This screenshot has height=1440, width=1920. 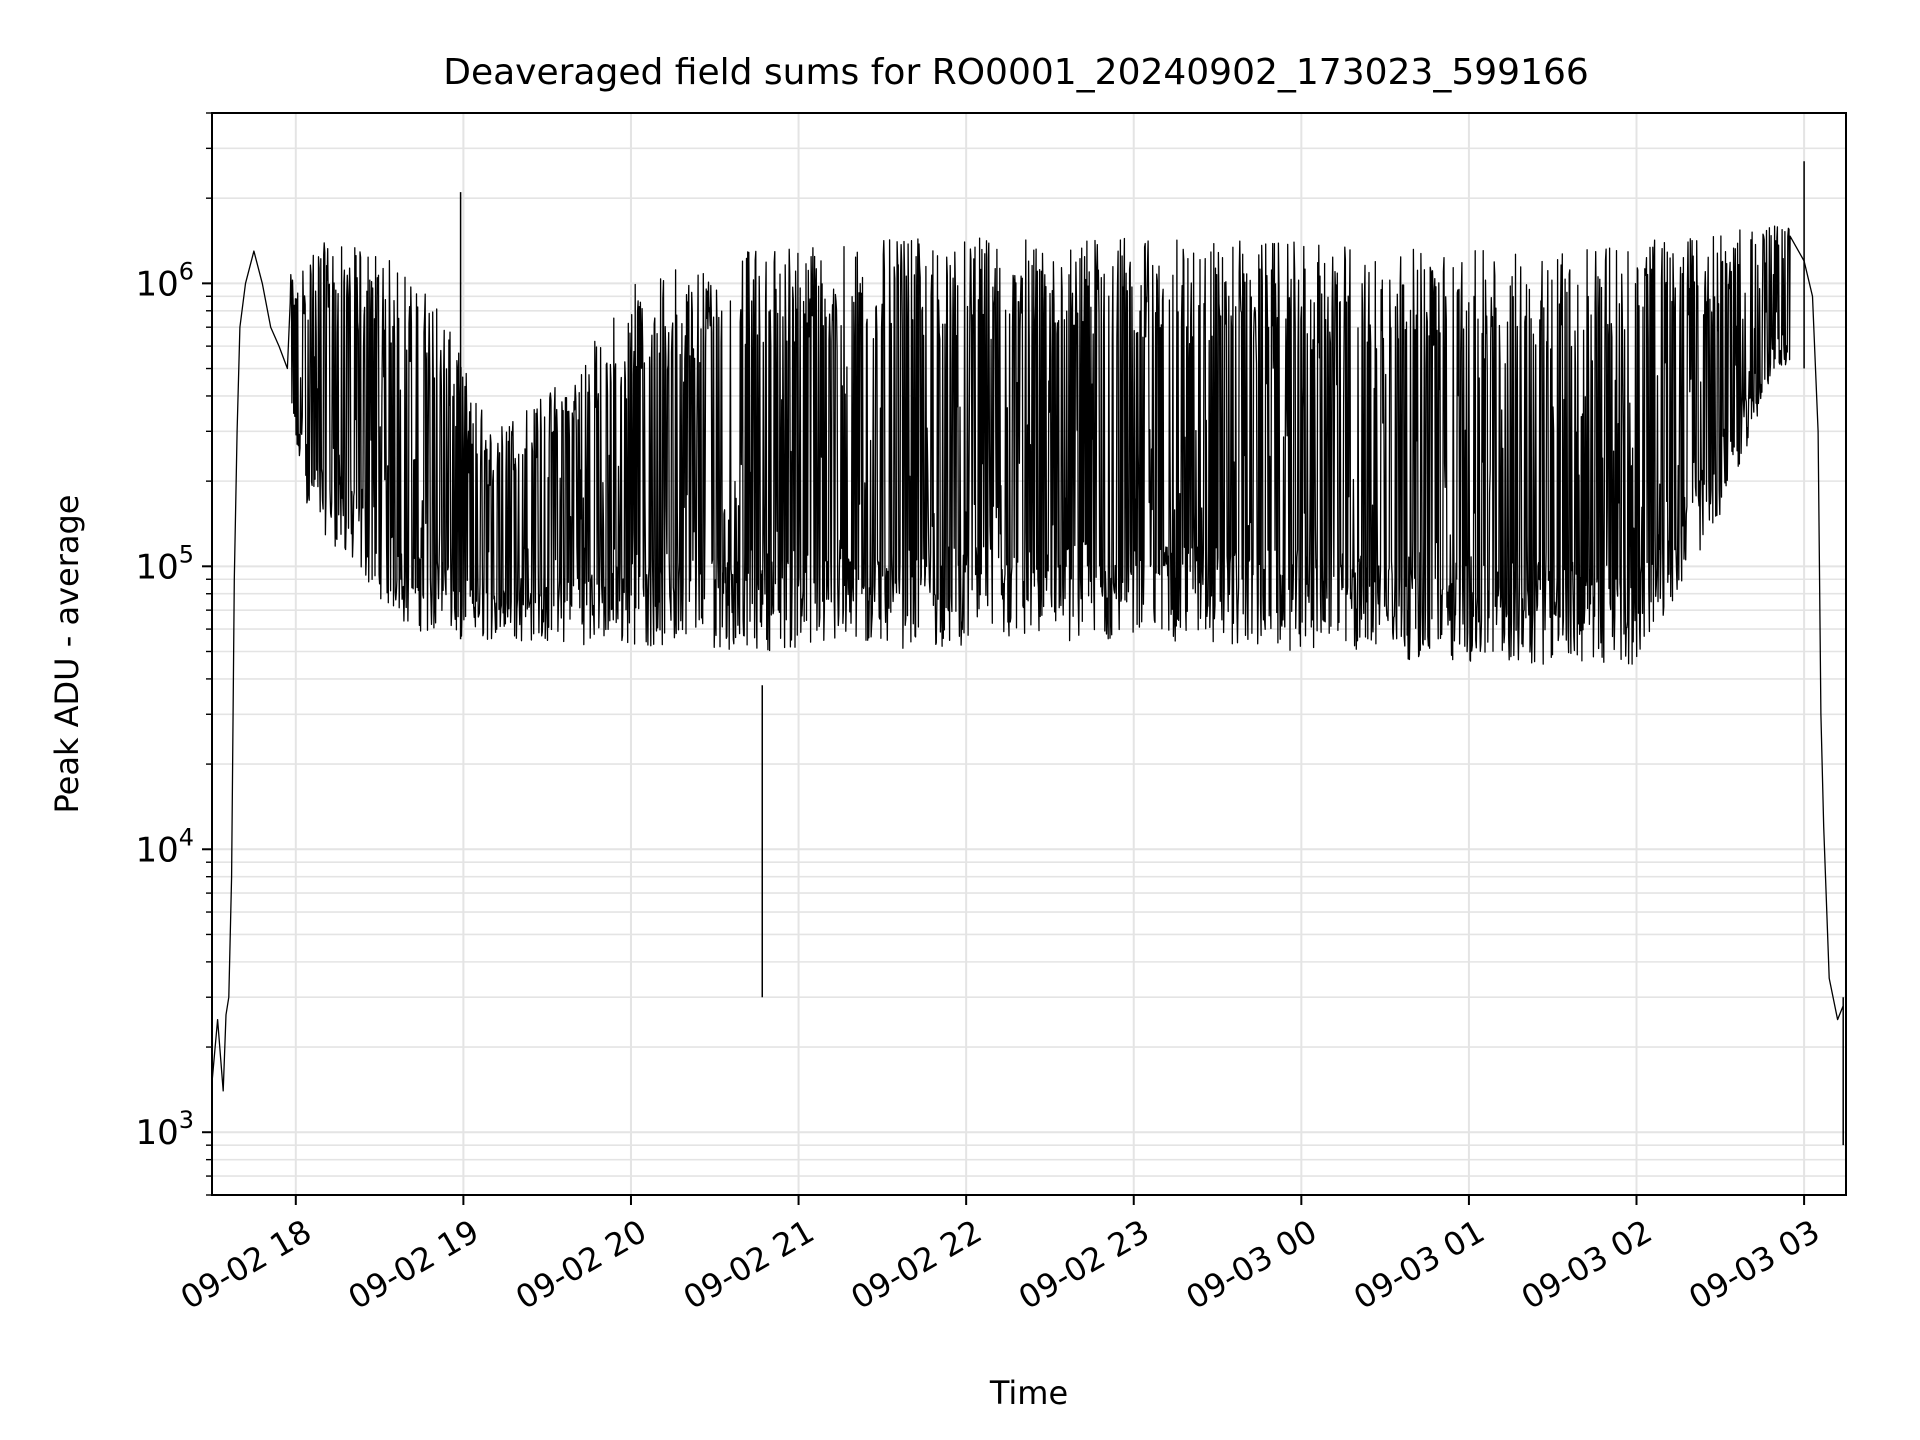 What do you see at coordinates (1252, 1264) in the screenshot?
I see `x-tick-label: 09-03 00` at bounding box center [1252, 1264].